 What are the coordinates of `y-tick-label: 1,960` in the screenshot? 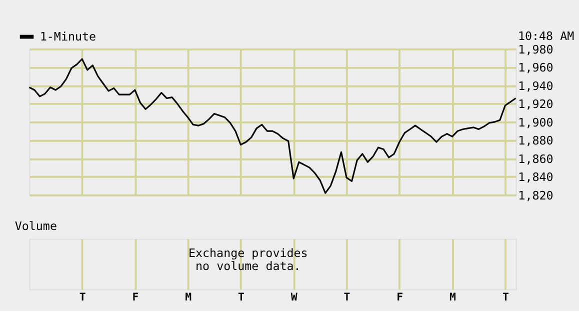 It's located at (536, 67).